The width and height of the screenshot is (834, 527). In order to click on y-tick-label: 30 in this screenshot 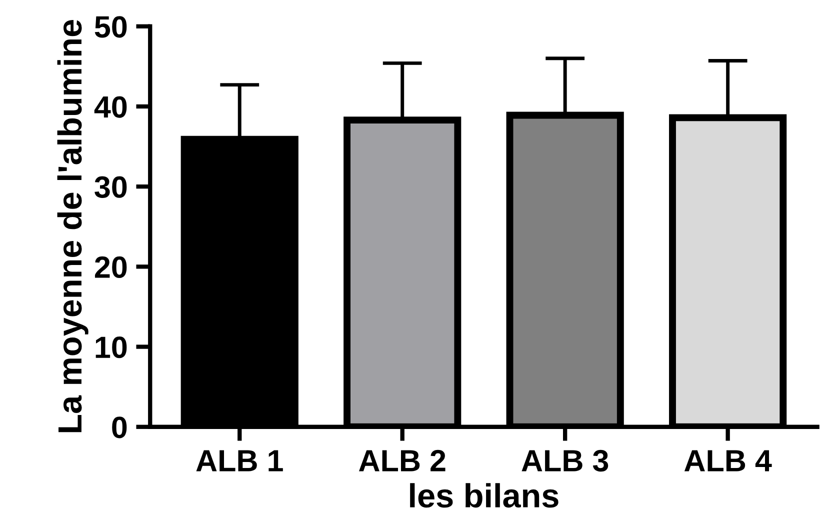, I will do `click(110, 187)`.